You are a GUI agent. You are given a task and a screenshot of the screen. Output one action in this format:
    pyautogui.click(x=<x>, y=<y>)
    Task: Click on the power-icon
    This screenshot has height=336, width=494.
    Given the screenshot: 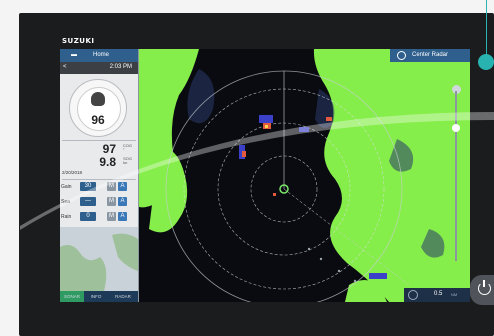 What is the action you would take?
    pyautogui.click(x=484, y=288)
    